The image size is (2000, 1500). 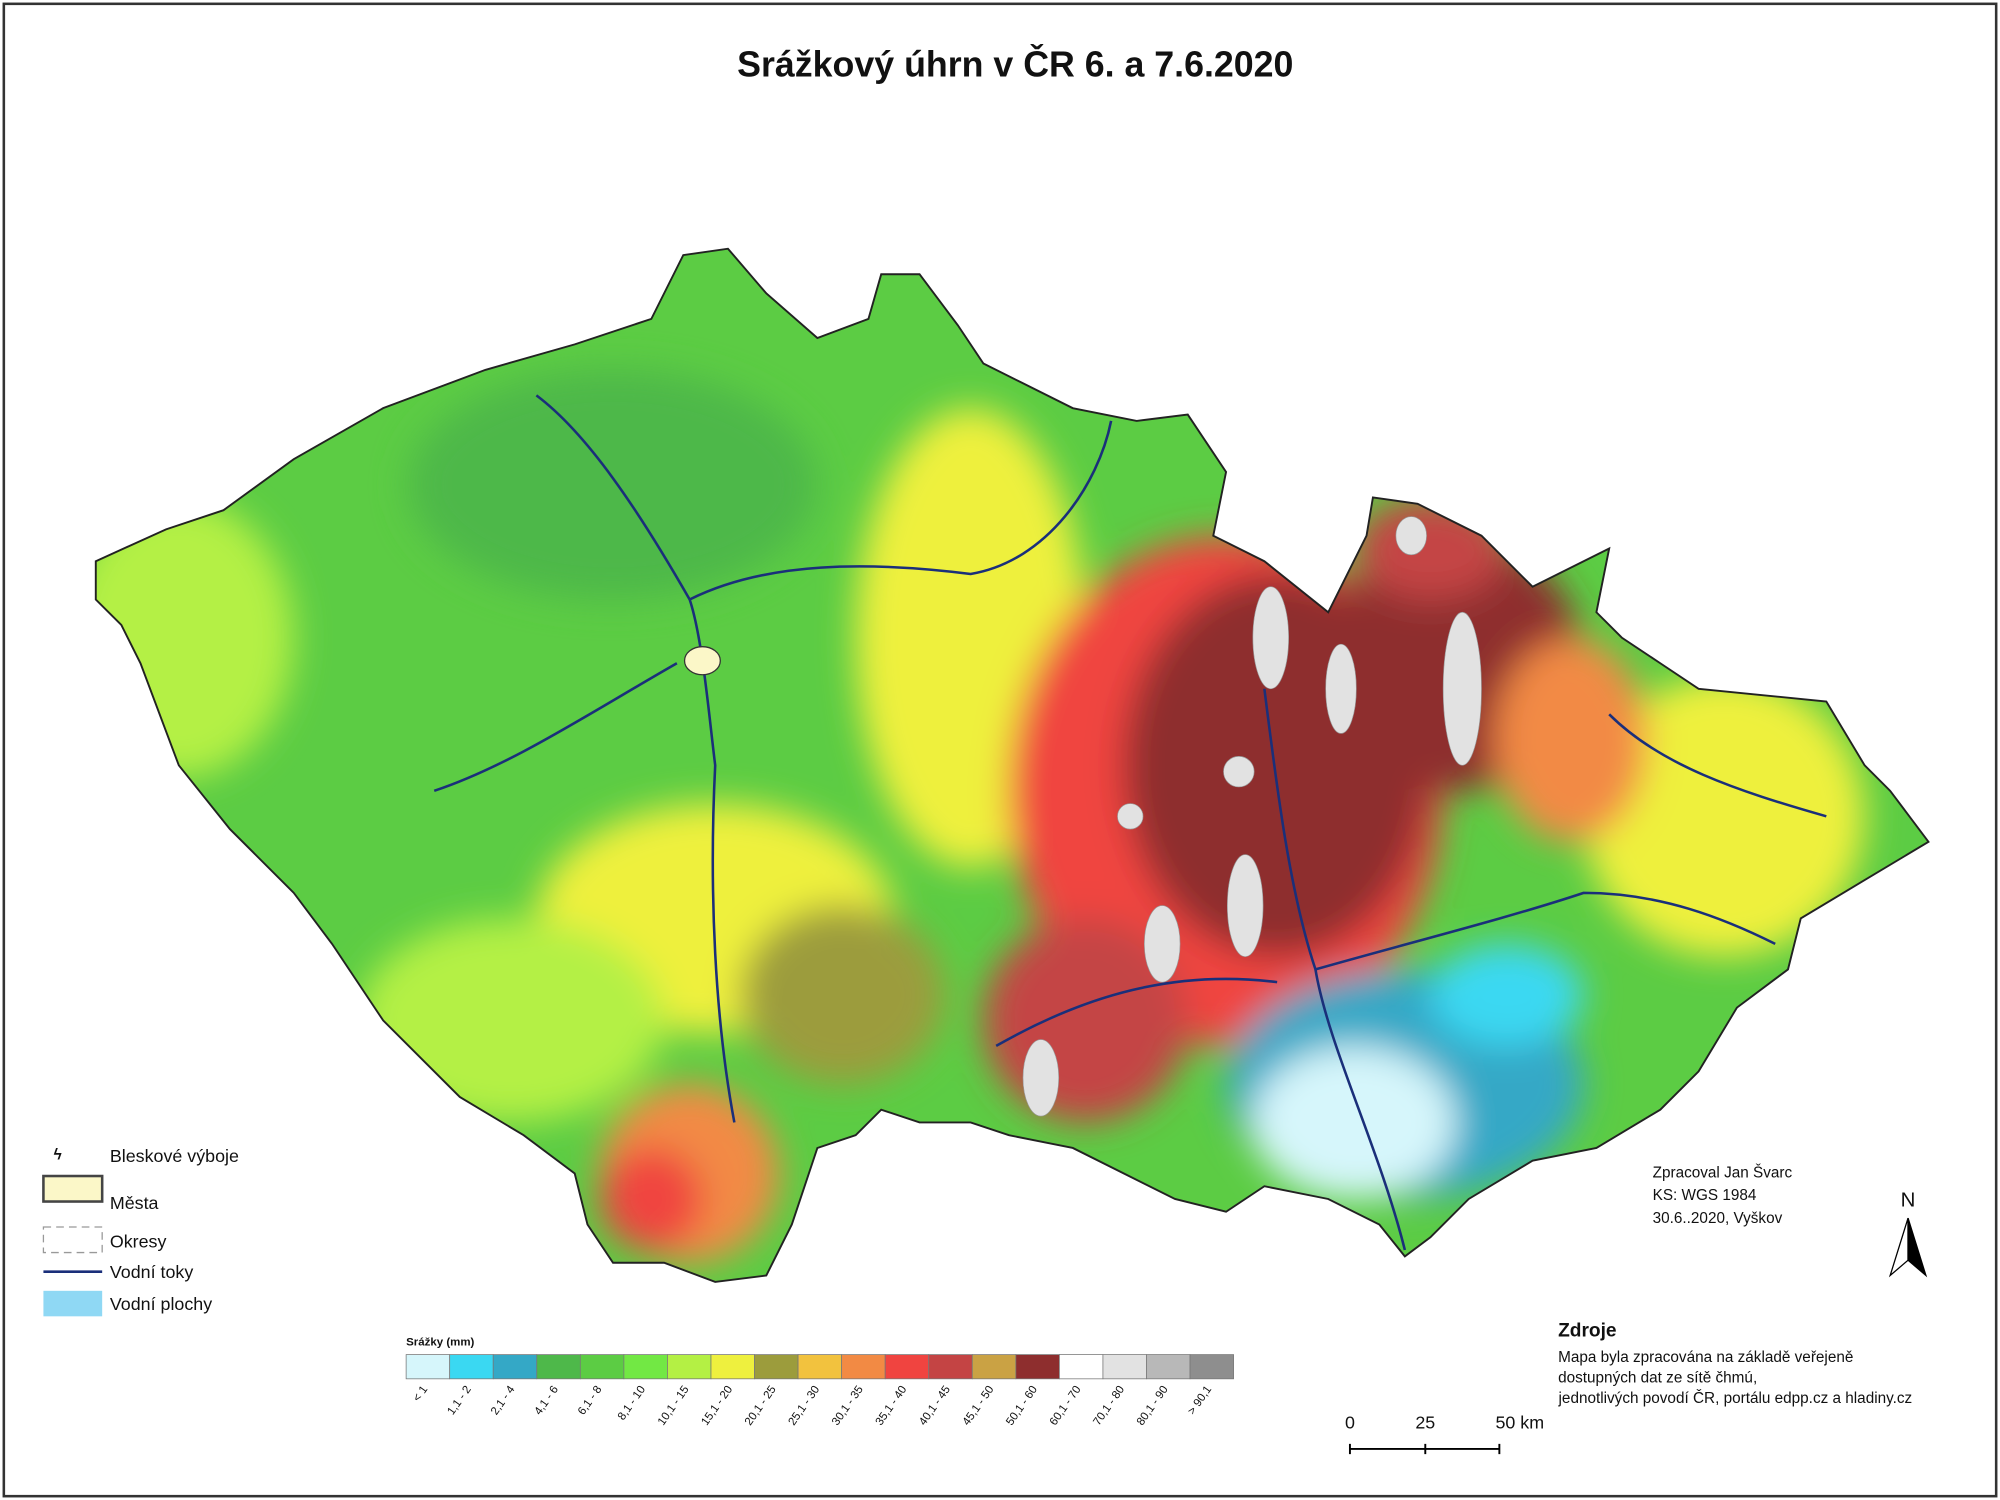 What do you see at coordinates (73, 1303) in the screenshot?
I see `legend-swatch-lakes` at bounding box center [73, 1303].